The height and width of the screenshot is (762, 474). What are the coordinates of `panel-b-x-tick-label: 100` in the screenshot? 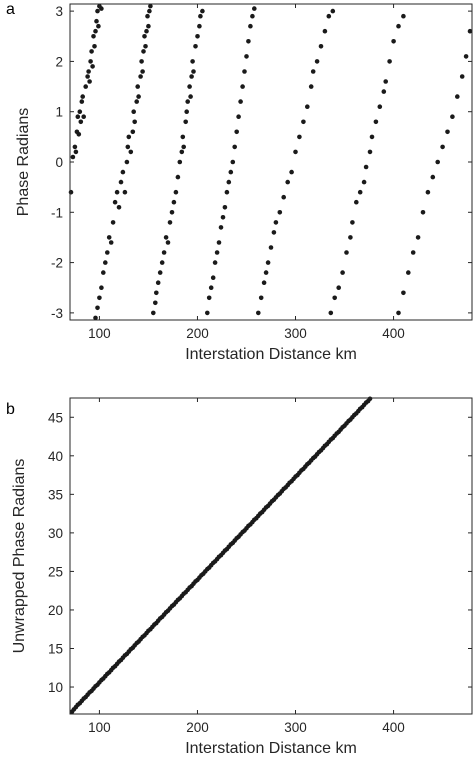 It's located at (99, 727).